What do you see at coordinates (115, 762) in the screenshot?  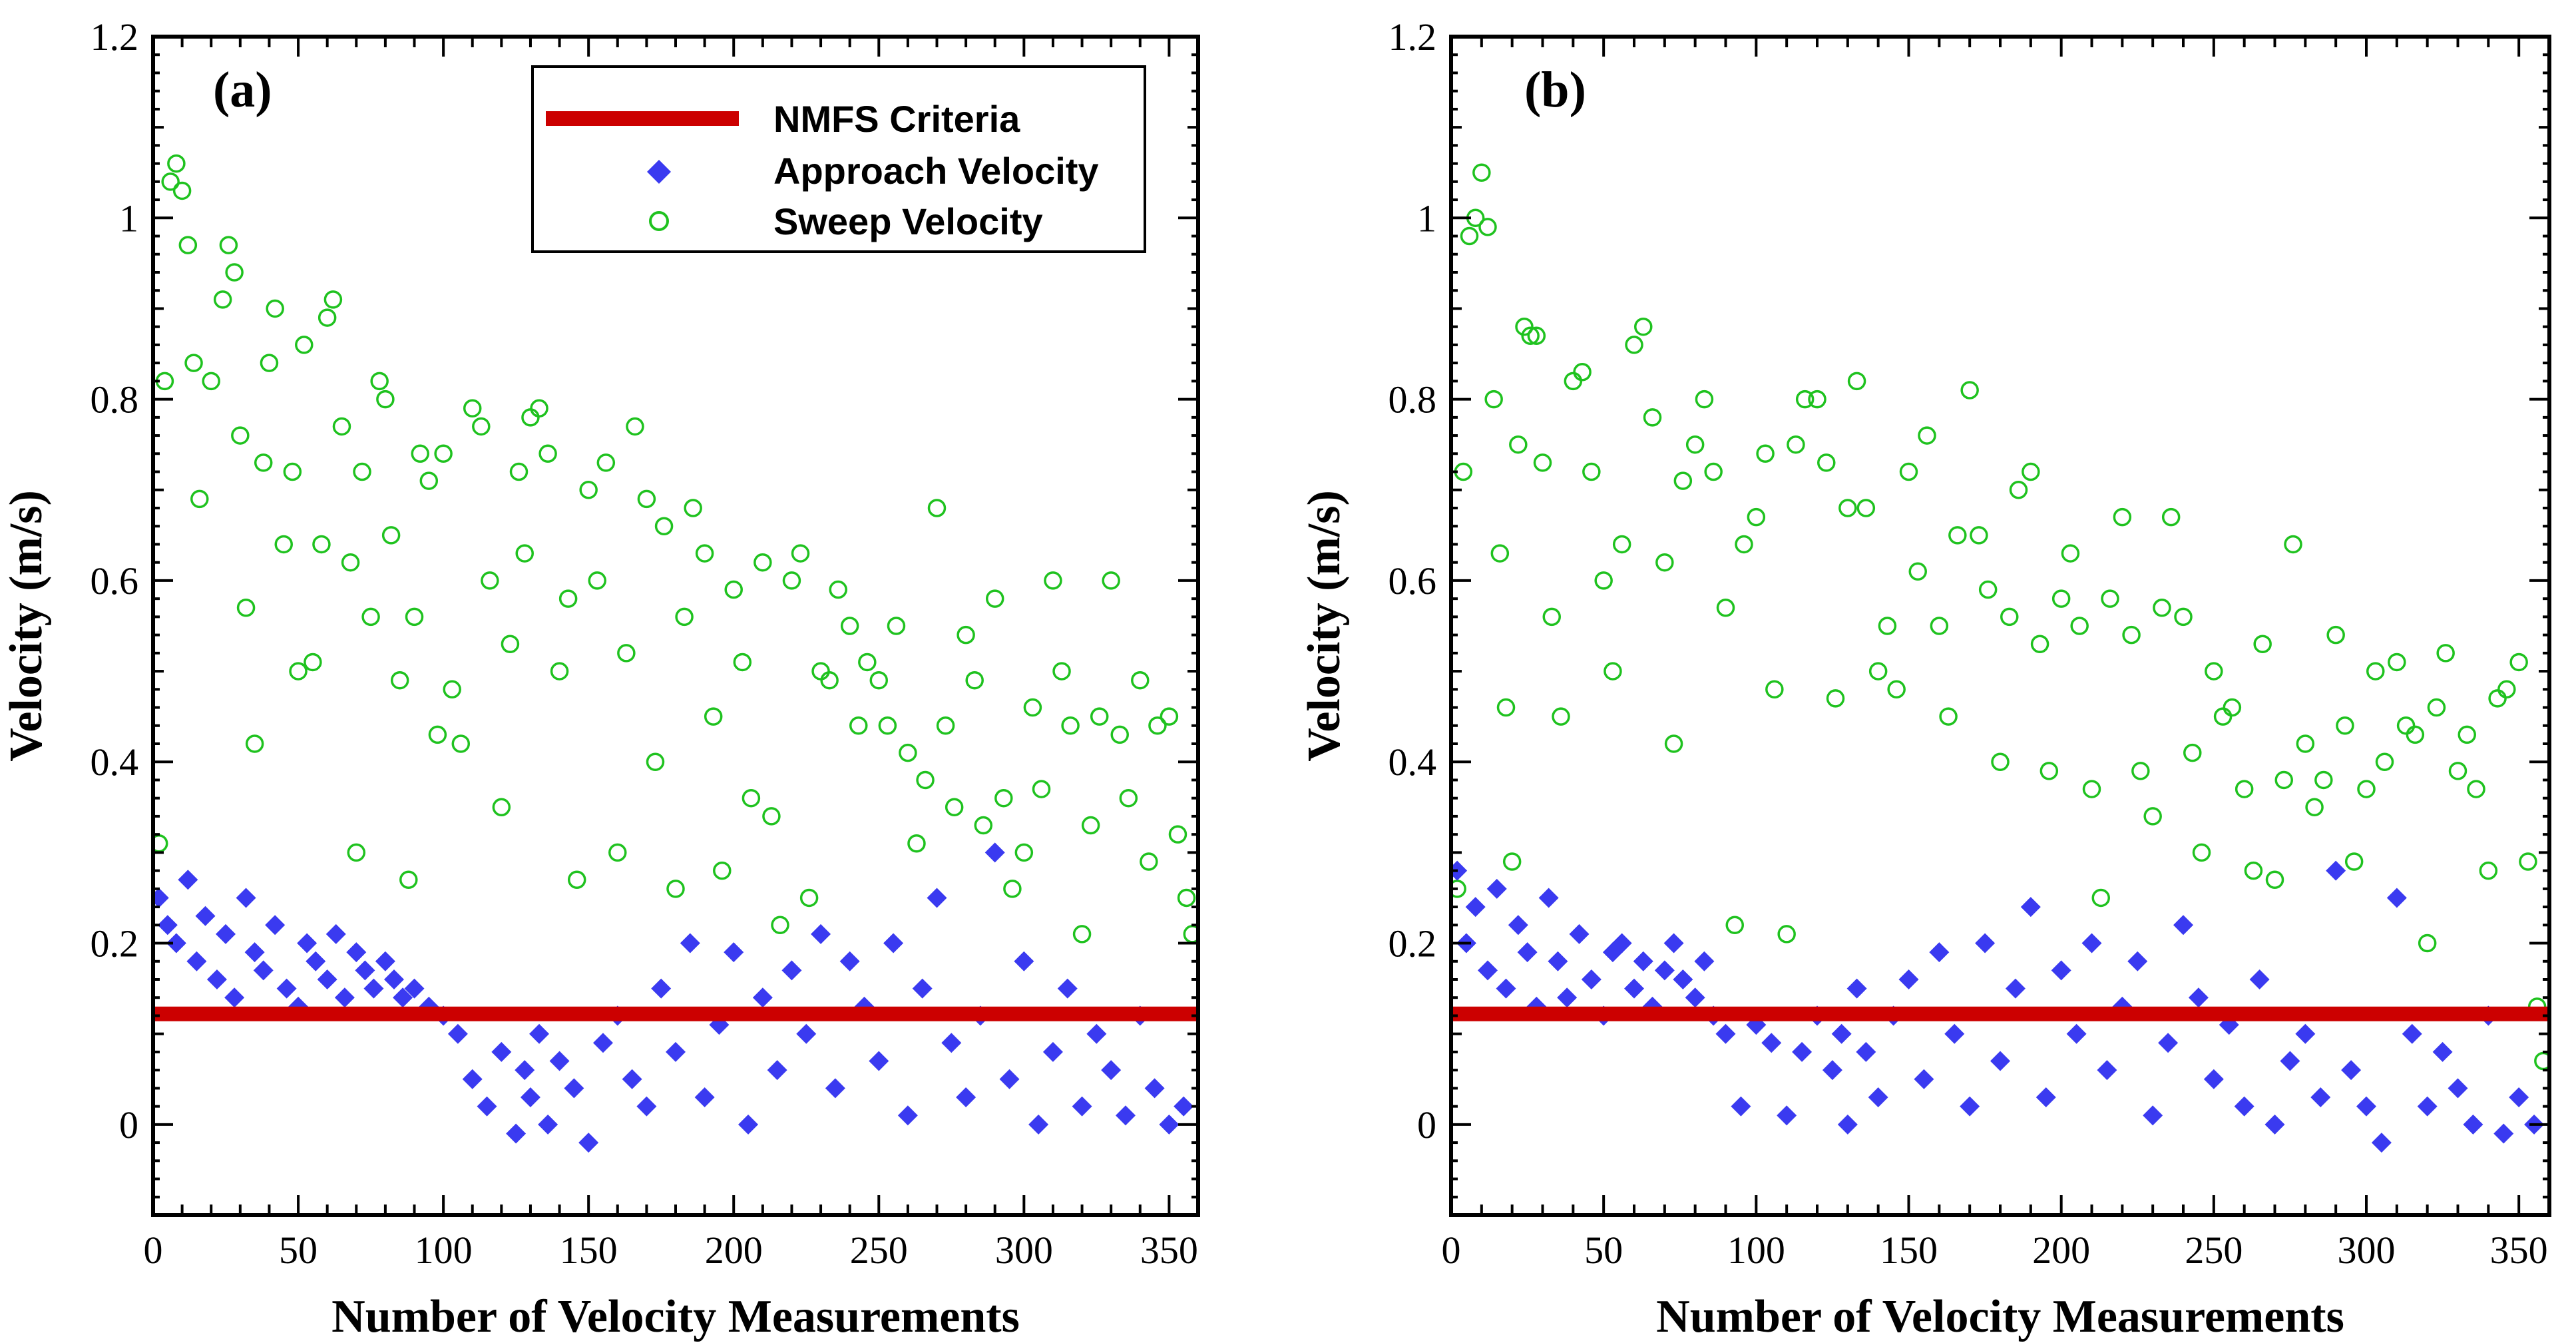 I see `y-tick-label: 0.4` at bounding box center [115, 762].